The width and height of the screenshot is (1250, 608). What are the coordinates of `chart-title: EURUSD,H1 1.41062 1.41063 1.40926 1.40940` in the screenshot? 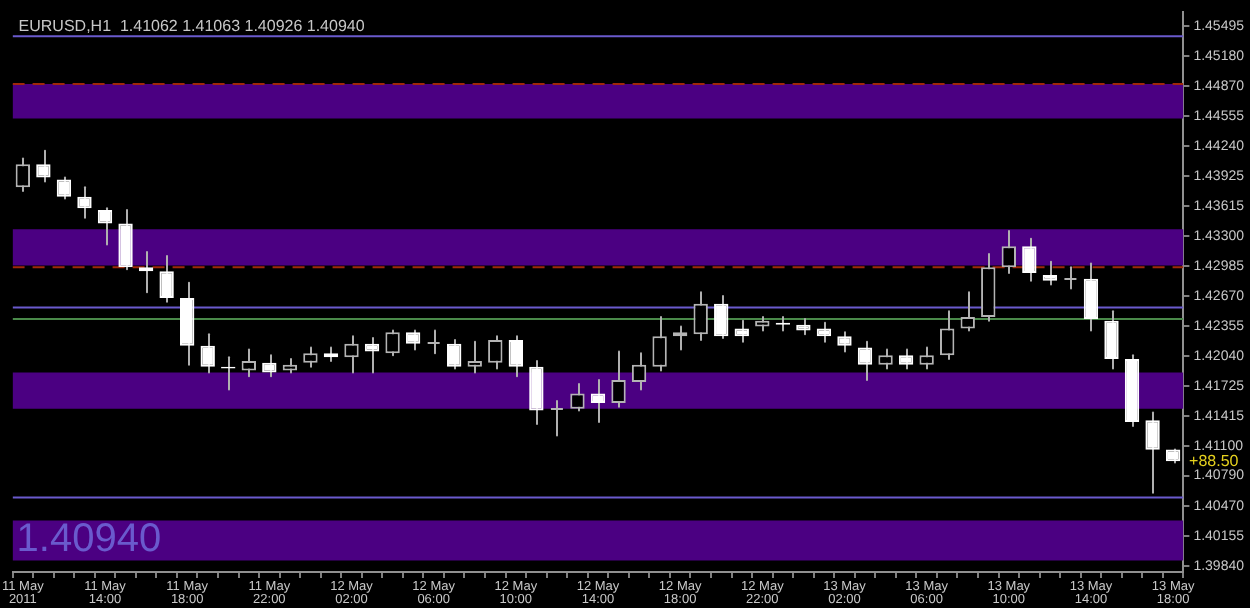 It's located at (192, 25).